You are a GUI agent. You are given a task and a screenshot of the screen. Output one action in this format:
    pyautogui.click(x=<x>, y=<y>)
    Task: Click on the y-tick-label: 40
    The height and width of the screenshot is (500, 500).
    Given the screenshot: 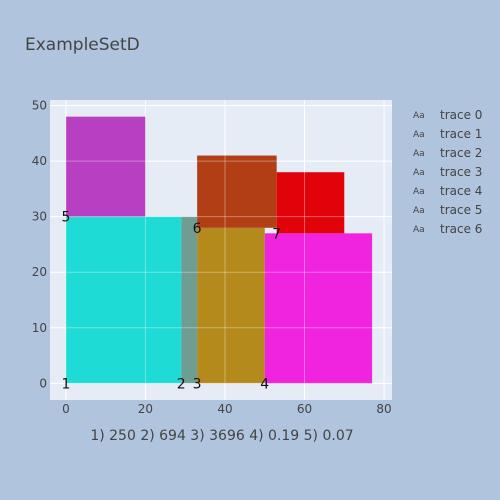 What is the action you would take?
    pyautogui.click(x=39, y=161)
    